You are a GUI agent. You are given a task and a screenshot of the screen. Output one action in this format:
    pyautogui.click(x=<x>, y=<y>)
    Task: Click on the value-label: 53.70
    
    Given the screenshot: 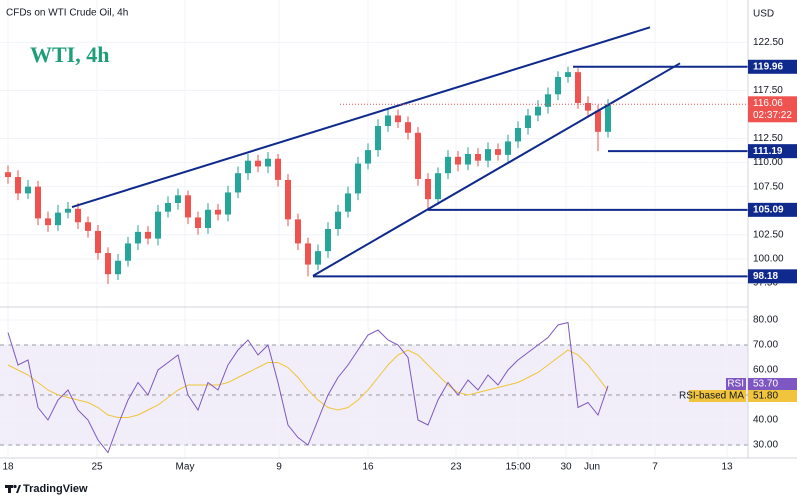 What is the action you would take?
    pyautogui.click(x=765, y=384)
    